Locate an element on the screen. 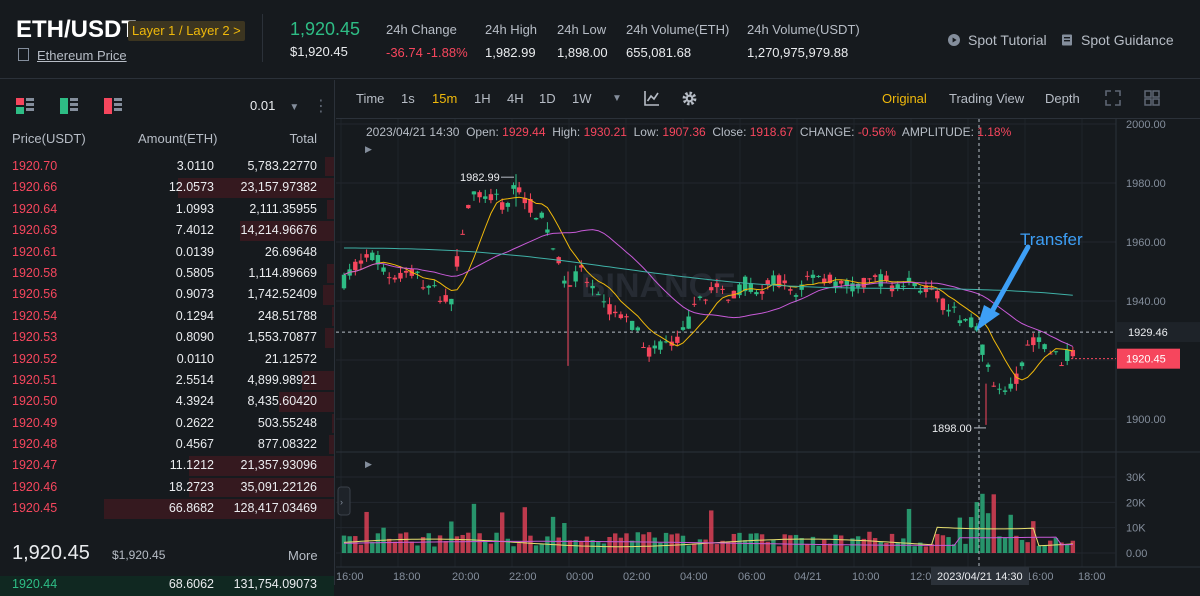 The height and width of the screenshot is (596, 1200). ask-row: 1920.47 11.1212 21,357.93096 is located at coordinates (167, 465).